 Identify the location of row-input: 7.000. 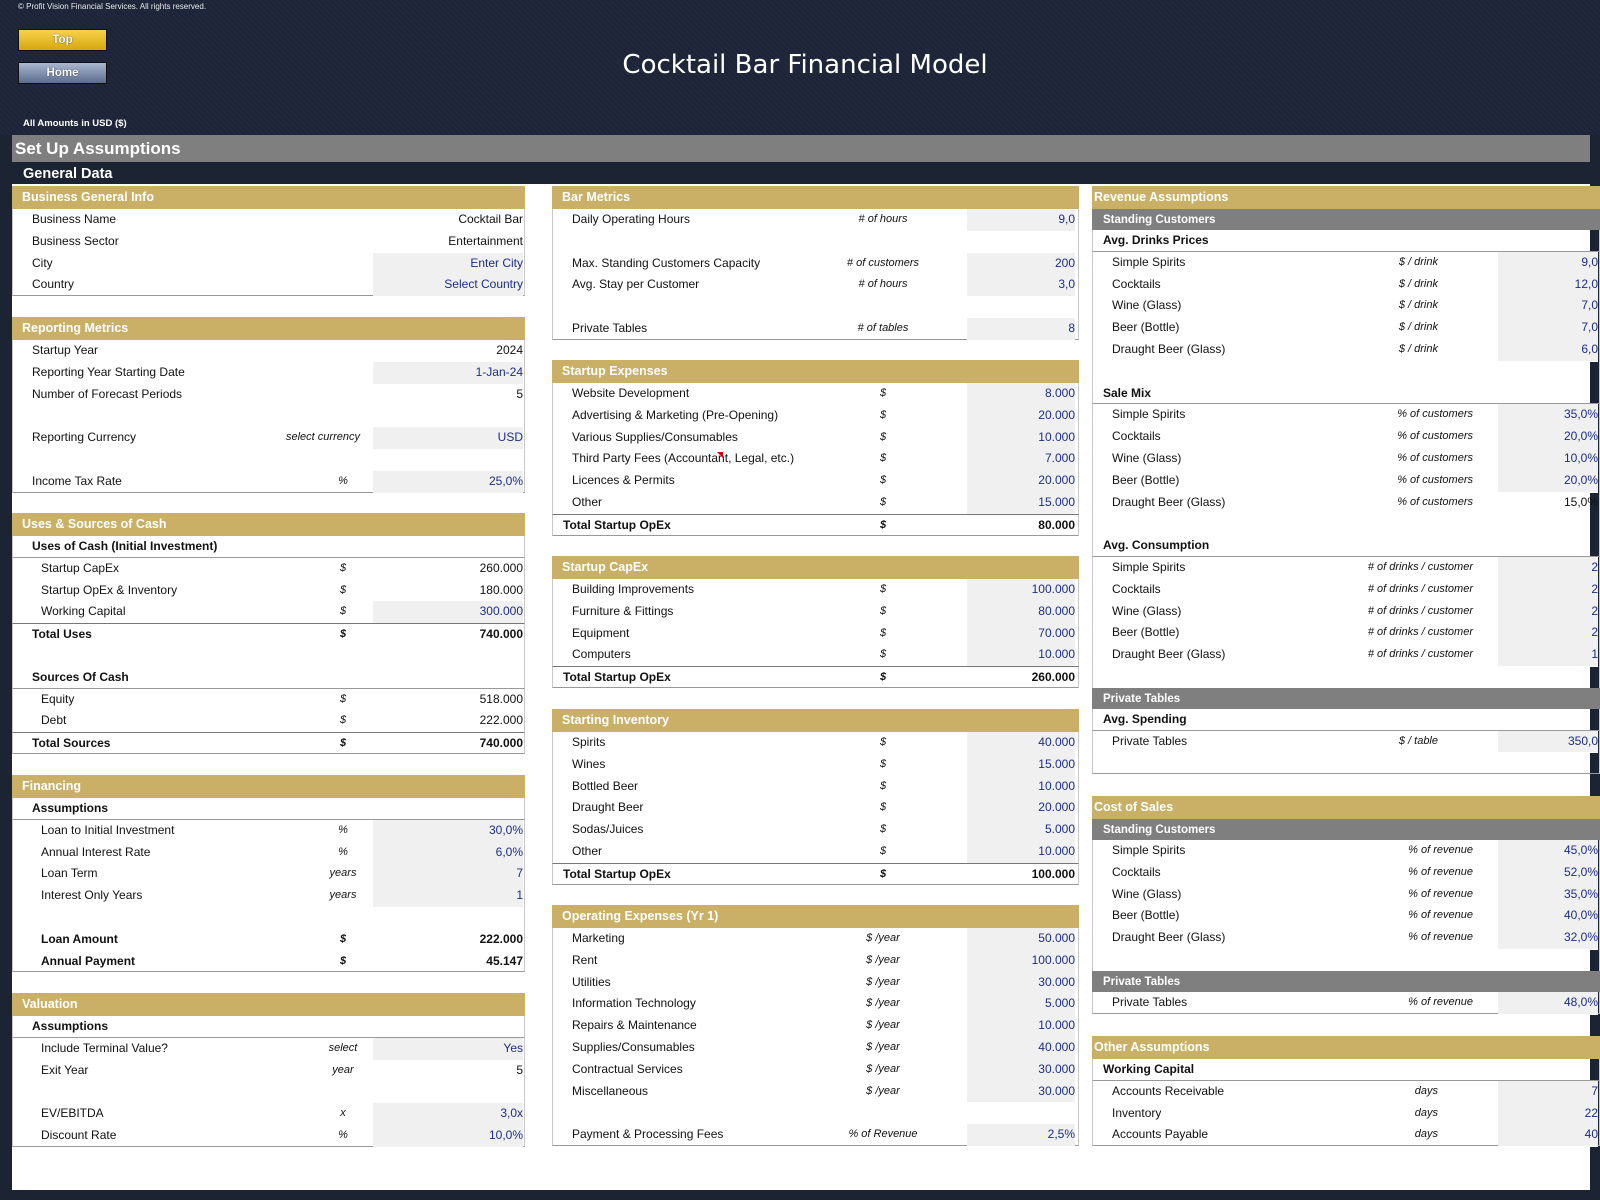
(1021, 460).